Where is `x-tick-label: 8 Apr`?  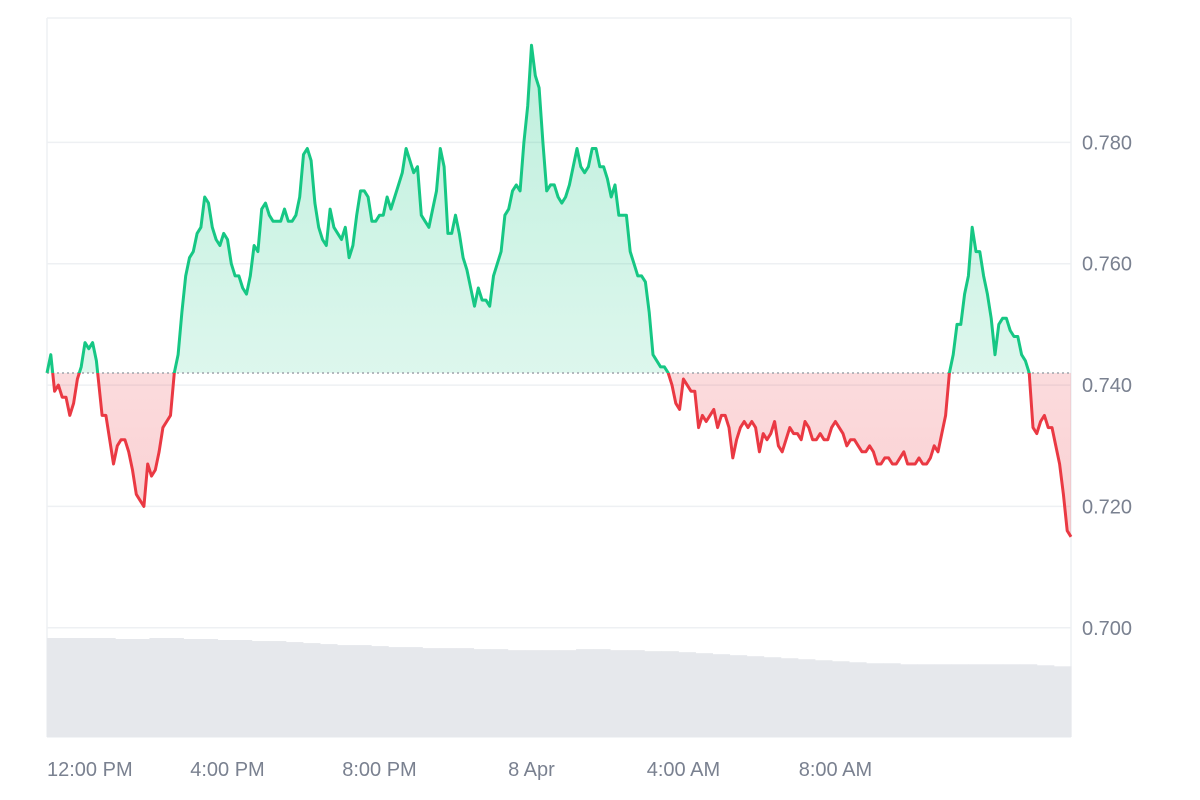 x-tick-label: 8 Apr is located at coordinates (531, 770).